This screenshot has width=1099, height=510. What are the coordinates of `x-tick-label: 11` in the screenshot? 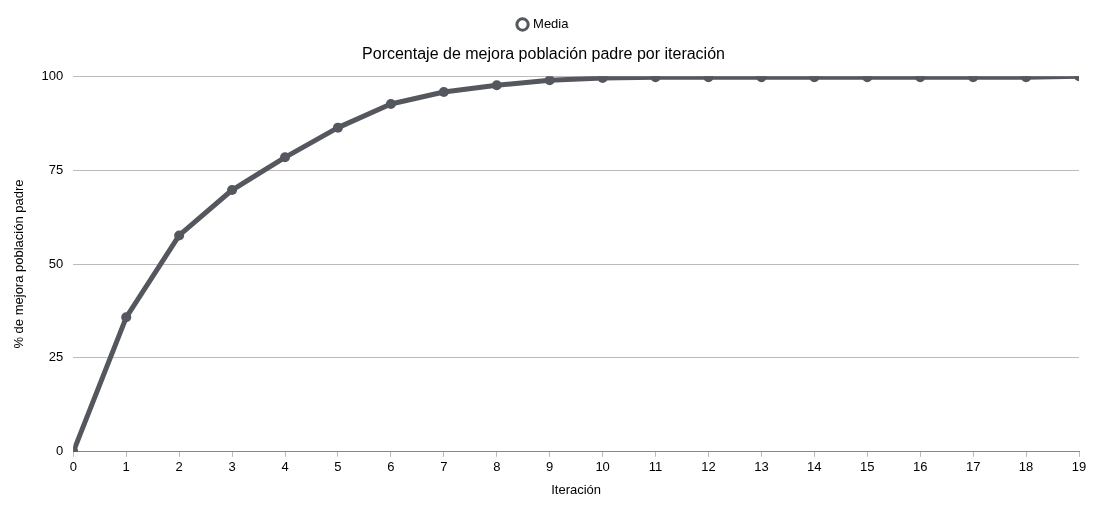 It's located at (655, 467).